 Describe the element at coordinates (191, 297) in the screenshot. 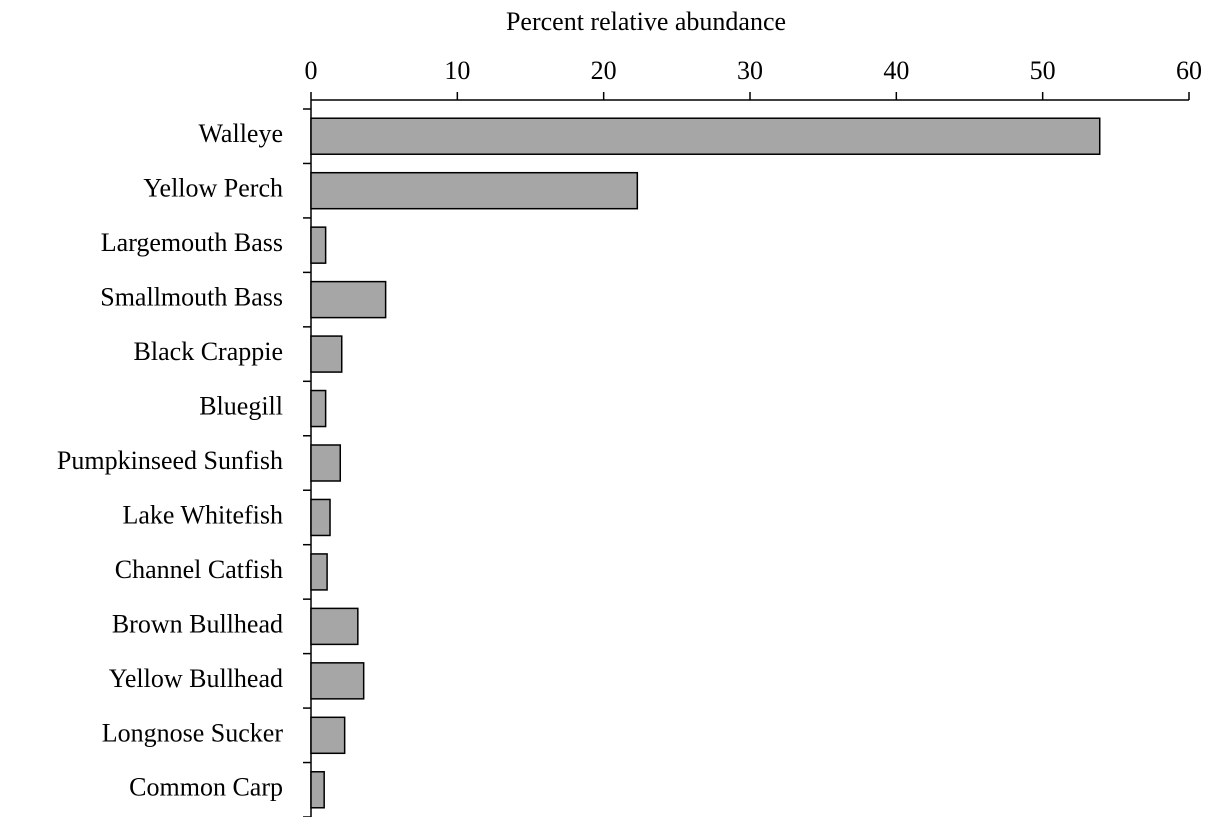

I see `y-tick-label: Smallmouth Bass` at that location.